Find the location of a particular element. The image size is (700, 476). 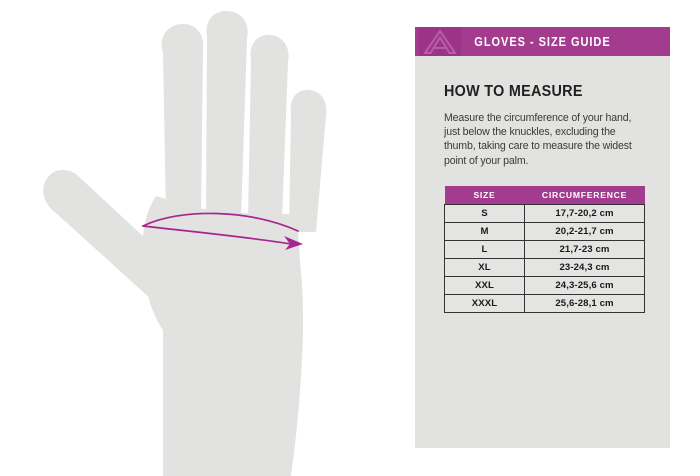

cell-size: XXXL is located at coordinates (484, 303).